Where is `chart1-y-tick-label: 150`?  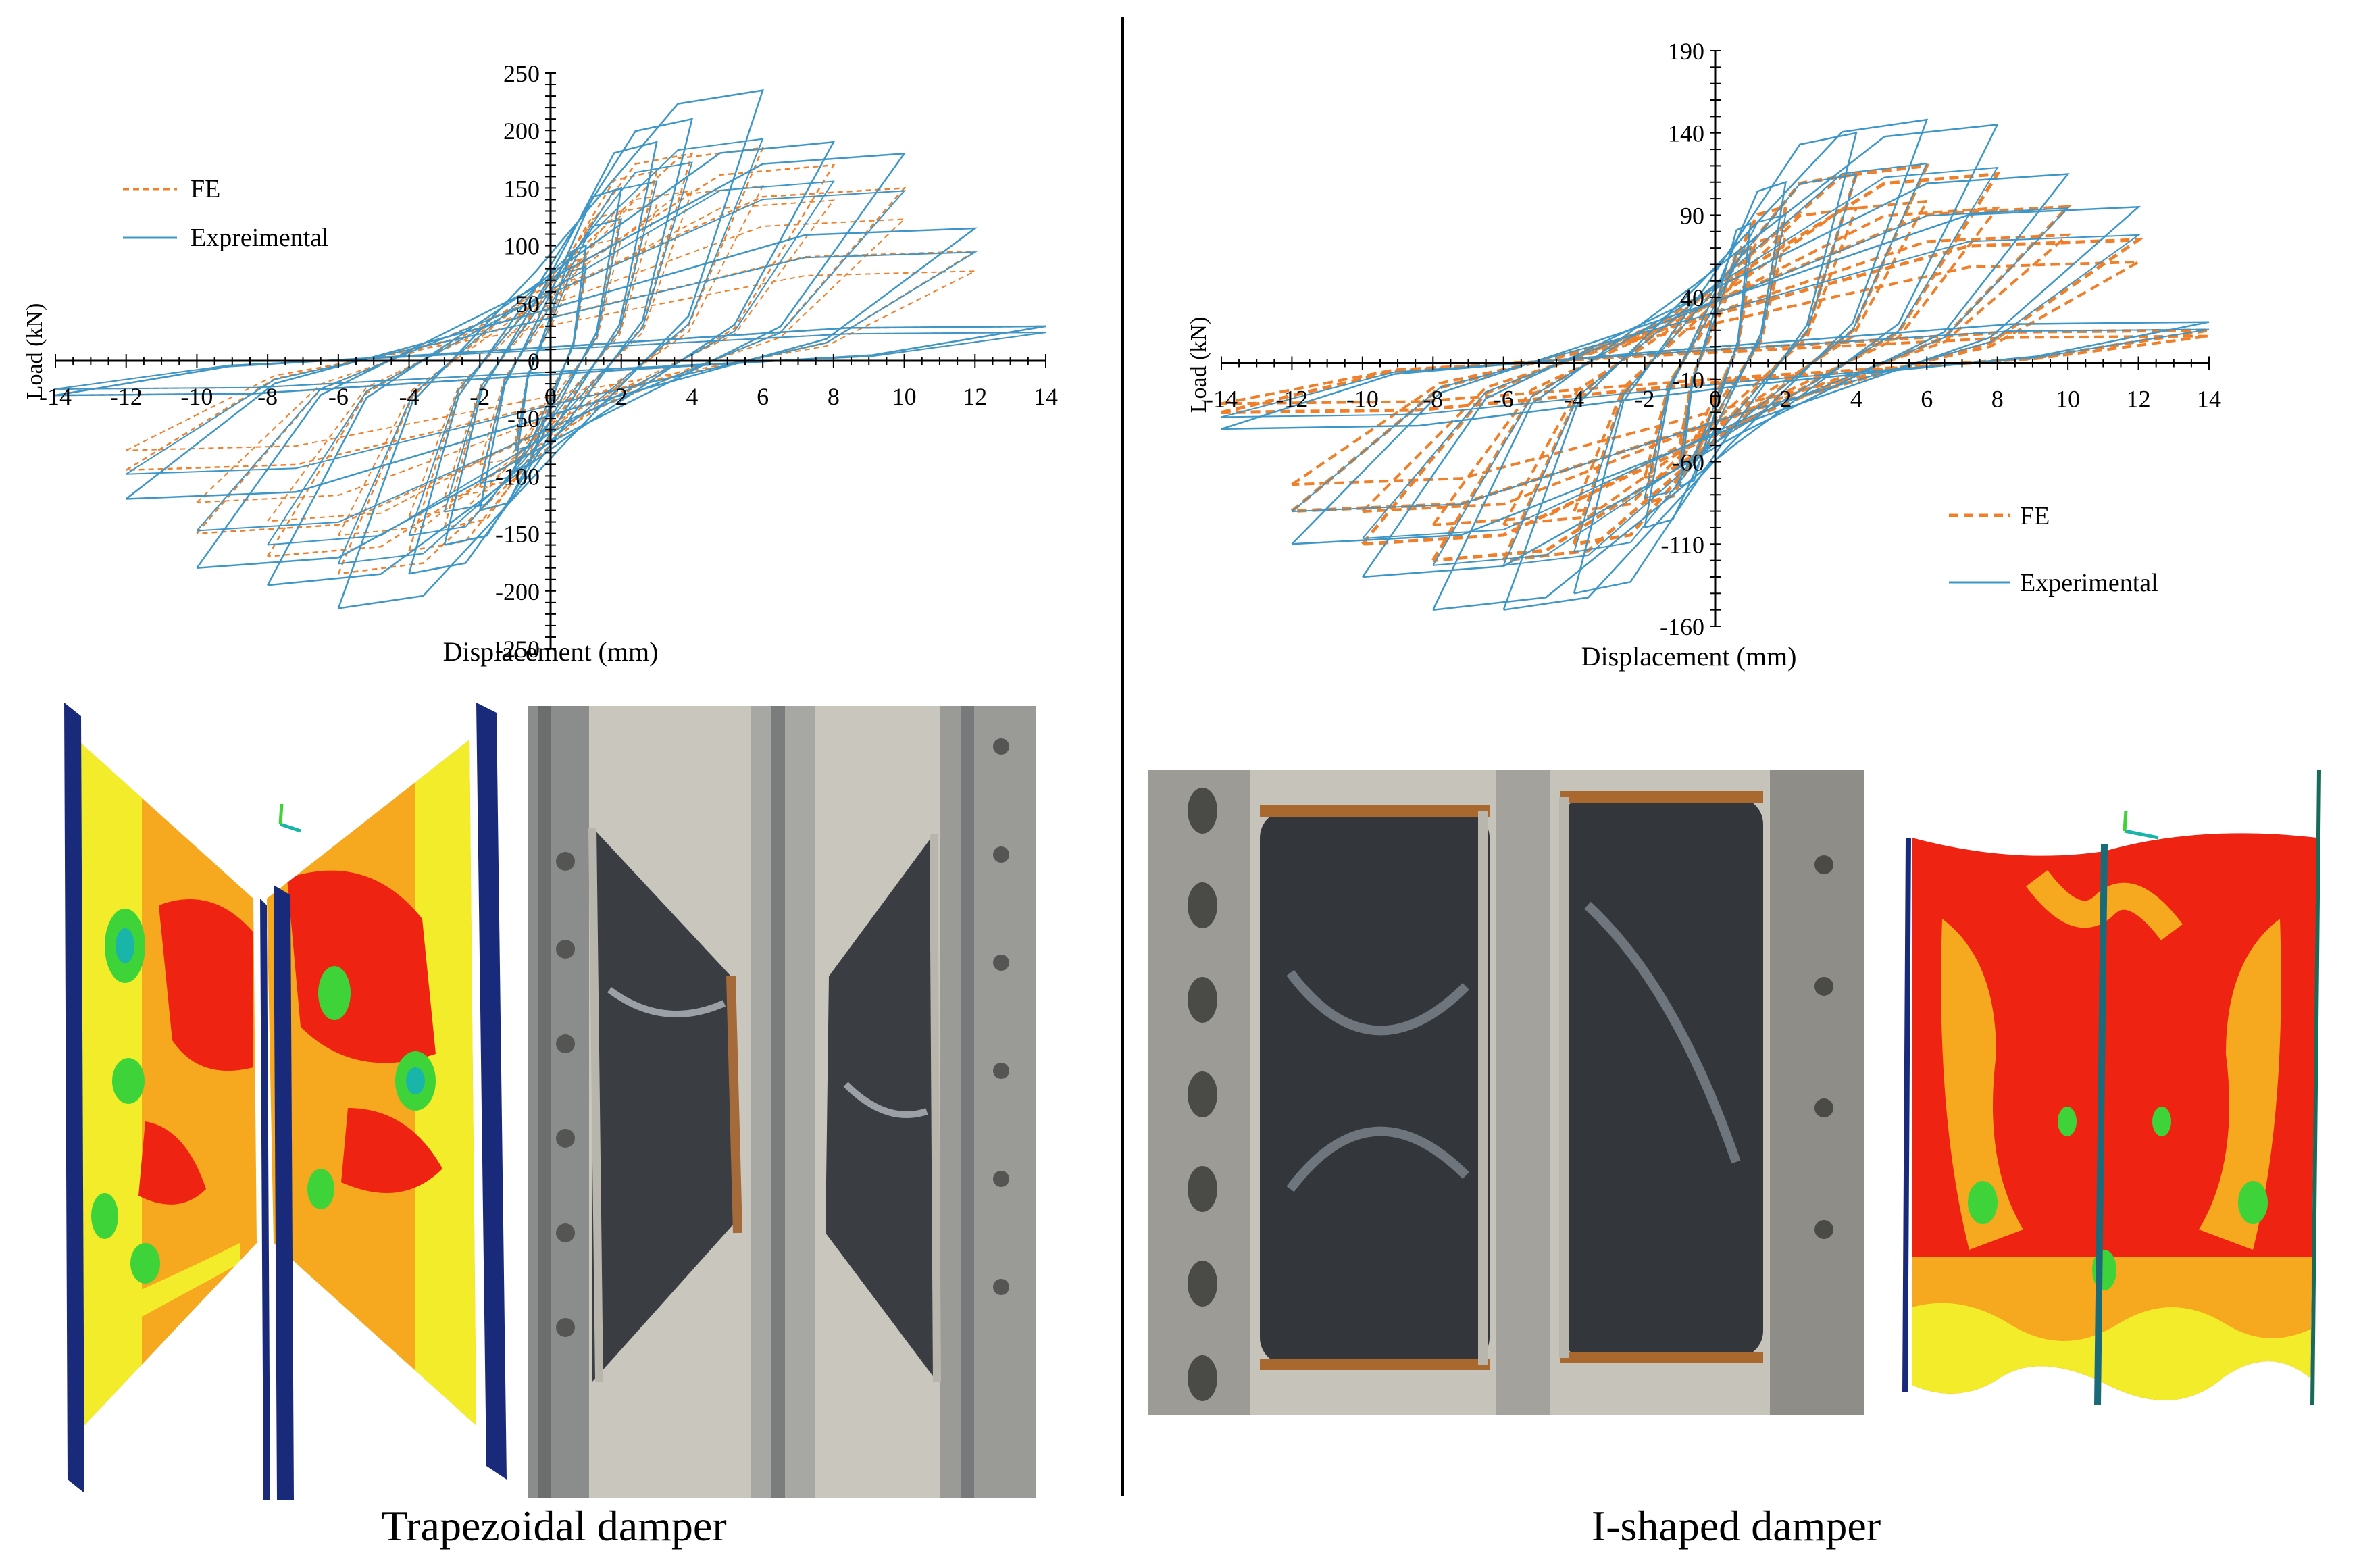 chart1-y-tick-label: 150 is located at coordinates (521, 189).